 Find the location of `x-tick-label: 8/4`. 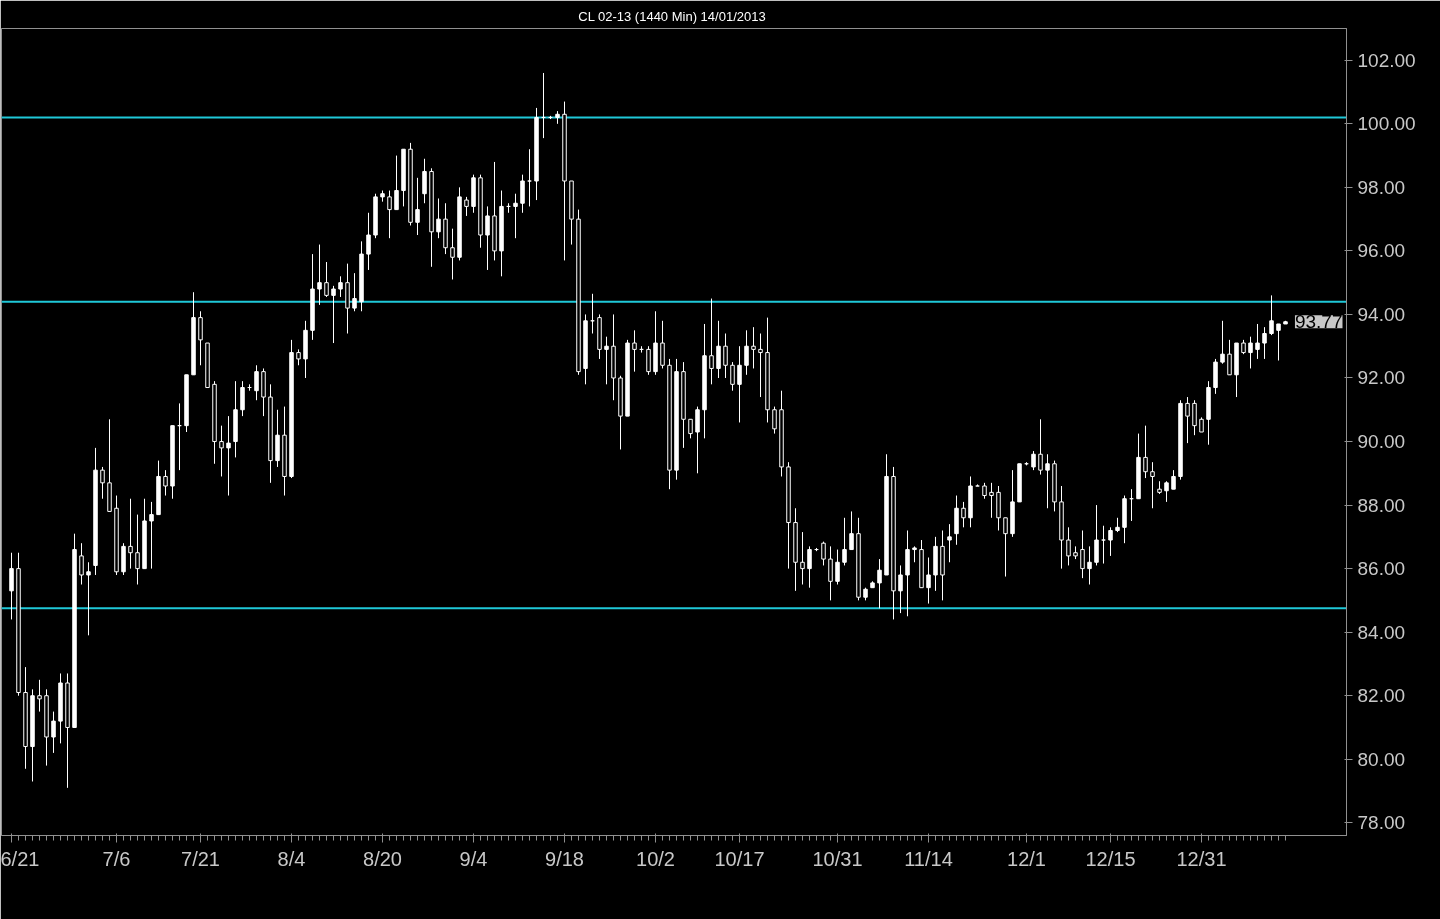

x-tick-label: 8/4 is located at coordinates (291, 858).